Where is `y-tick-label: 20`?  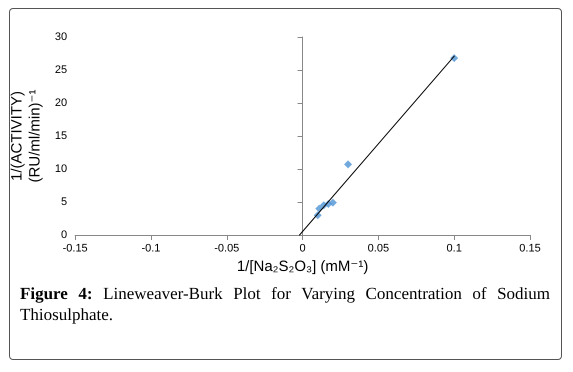 y-tick-label: 20 is located at coordinates (61, 103).